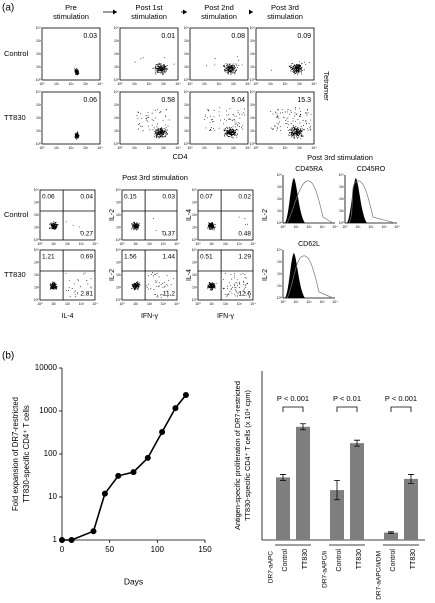 This screenshot has height=603, width=435. Describe the element at coordinates (271, 567) in the screenshot. I see `group-label: DR7-aAPC` at that location.